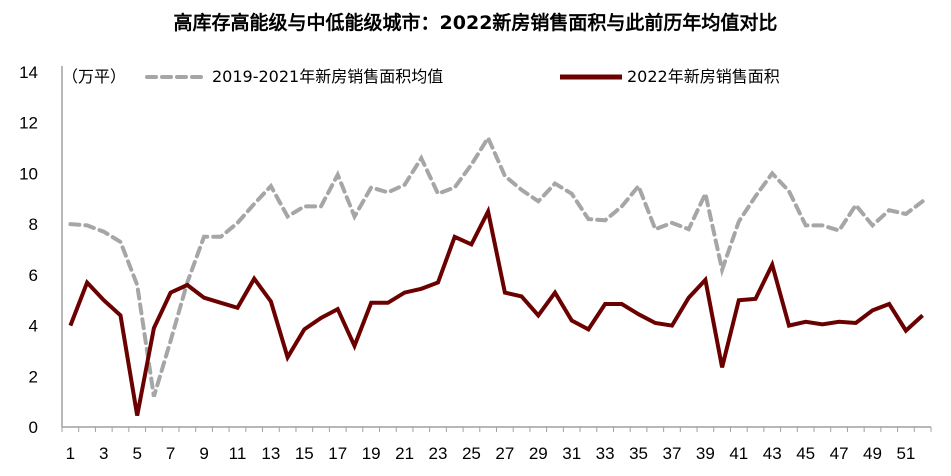 Image resolution: width=951 pixels, height=476 pixels. What do you see at coordinates (703, 76) in the screenshot?
I see `legend-label-2022: 2022年新房销售面积` at bounding box center [703, 76].